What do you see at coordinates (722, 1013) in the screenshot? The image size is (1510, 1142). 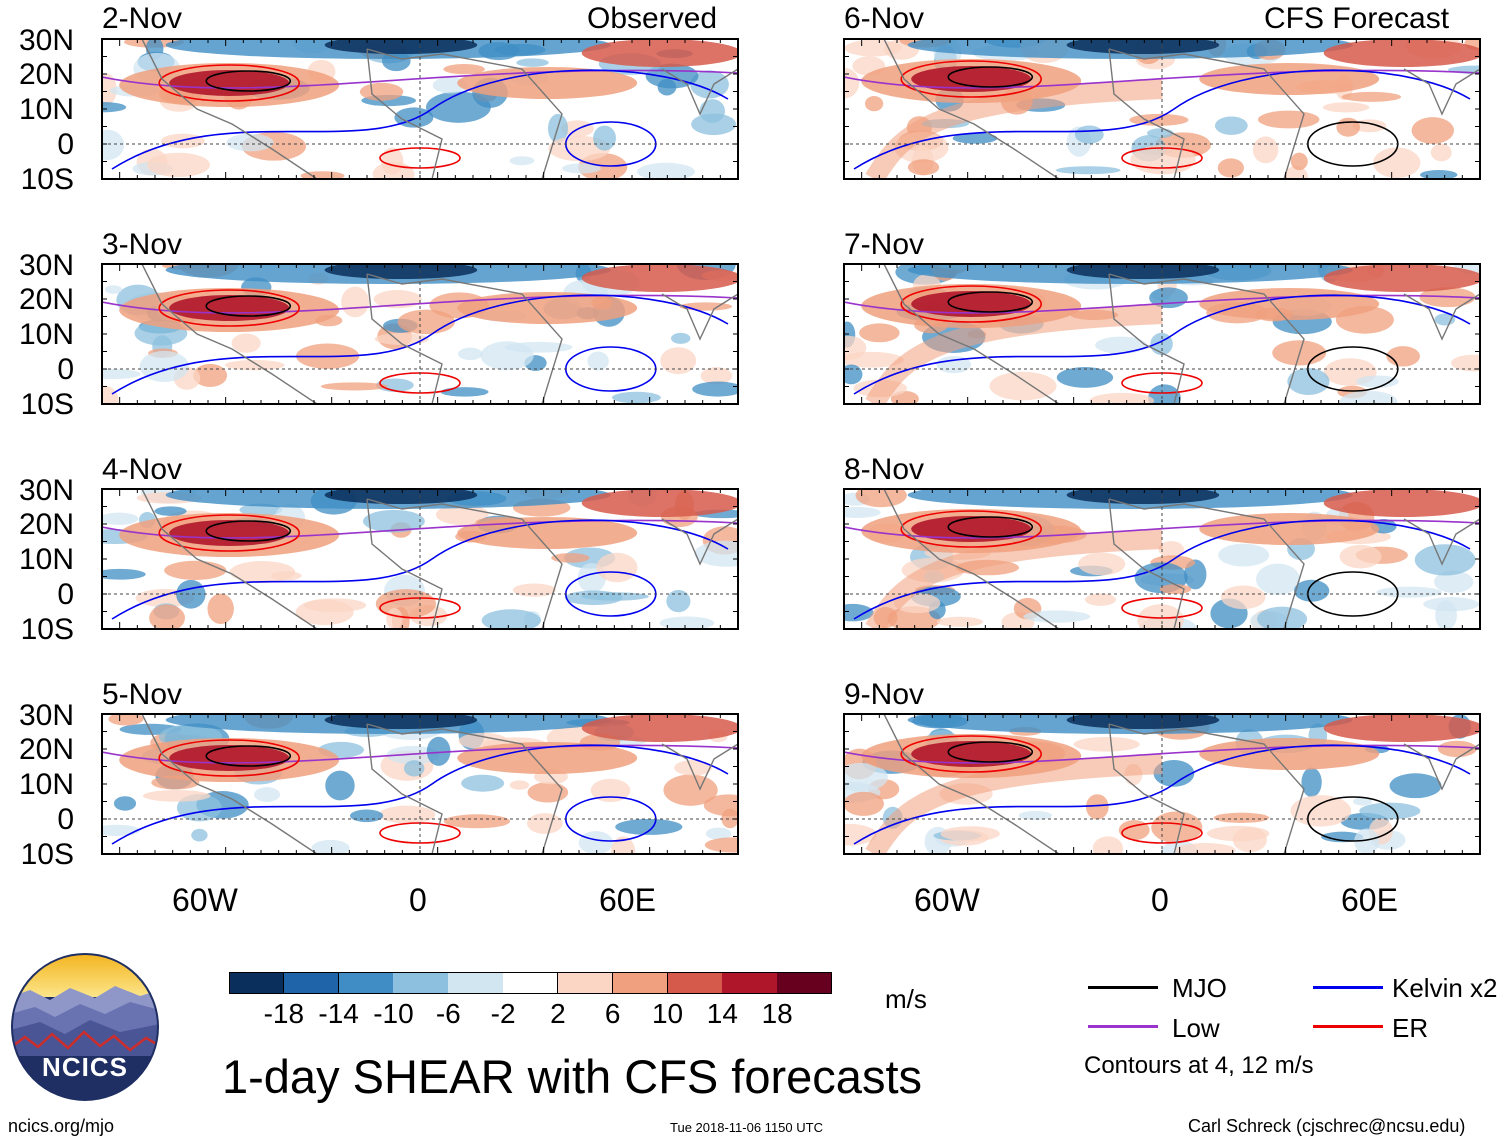 I see `colorbar-tick-label: 14` at bounding box center [722, 1013].